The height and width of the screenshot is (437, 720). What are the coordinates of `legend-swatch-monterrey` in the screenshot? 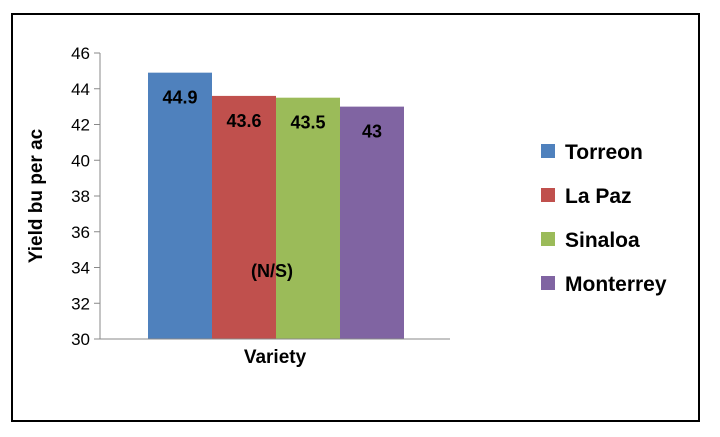 It's located at (548, 283).